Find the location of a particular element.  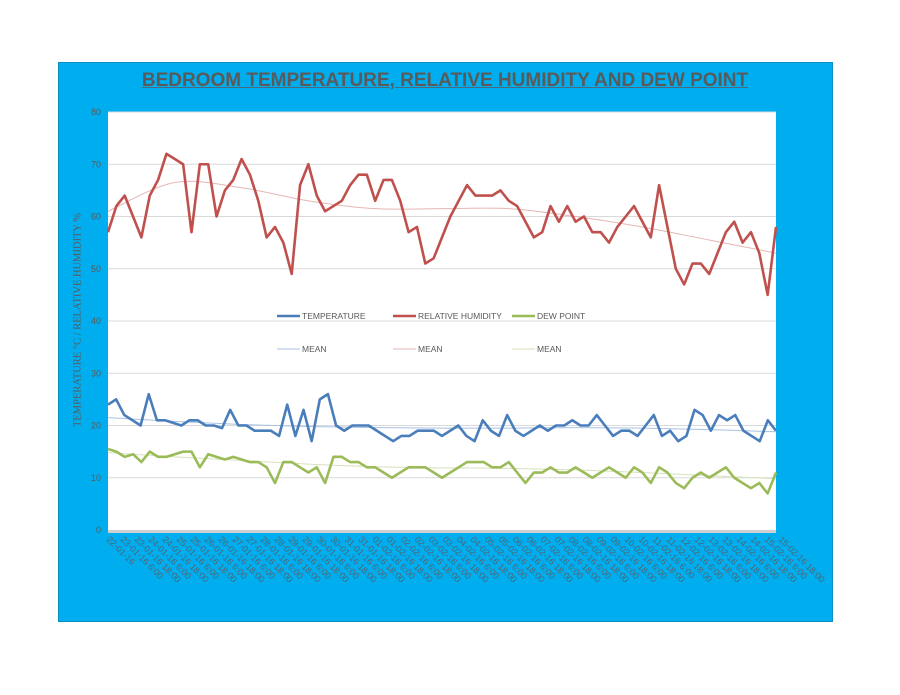

y-tick-label: 0 is located at coordinates (98, 530).